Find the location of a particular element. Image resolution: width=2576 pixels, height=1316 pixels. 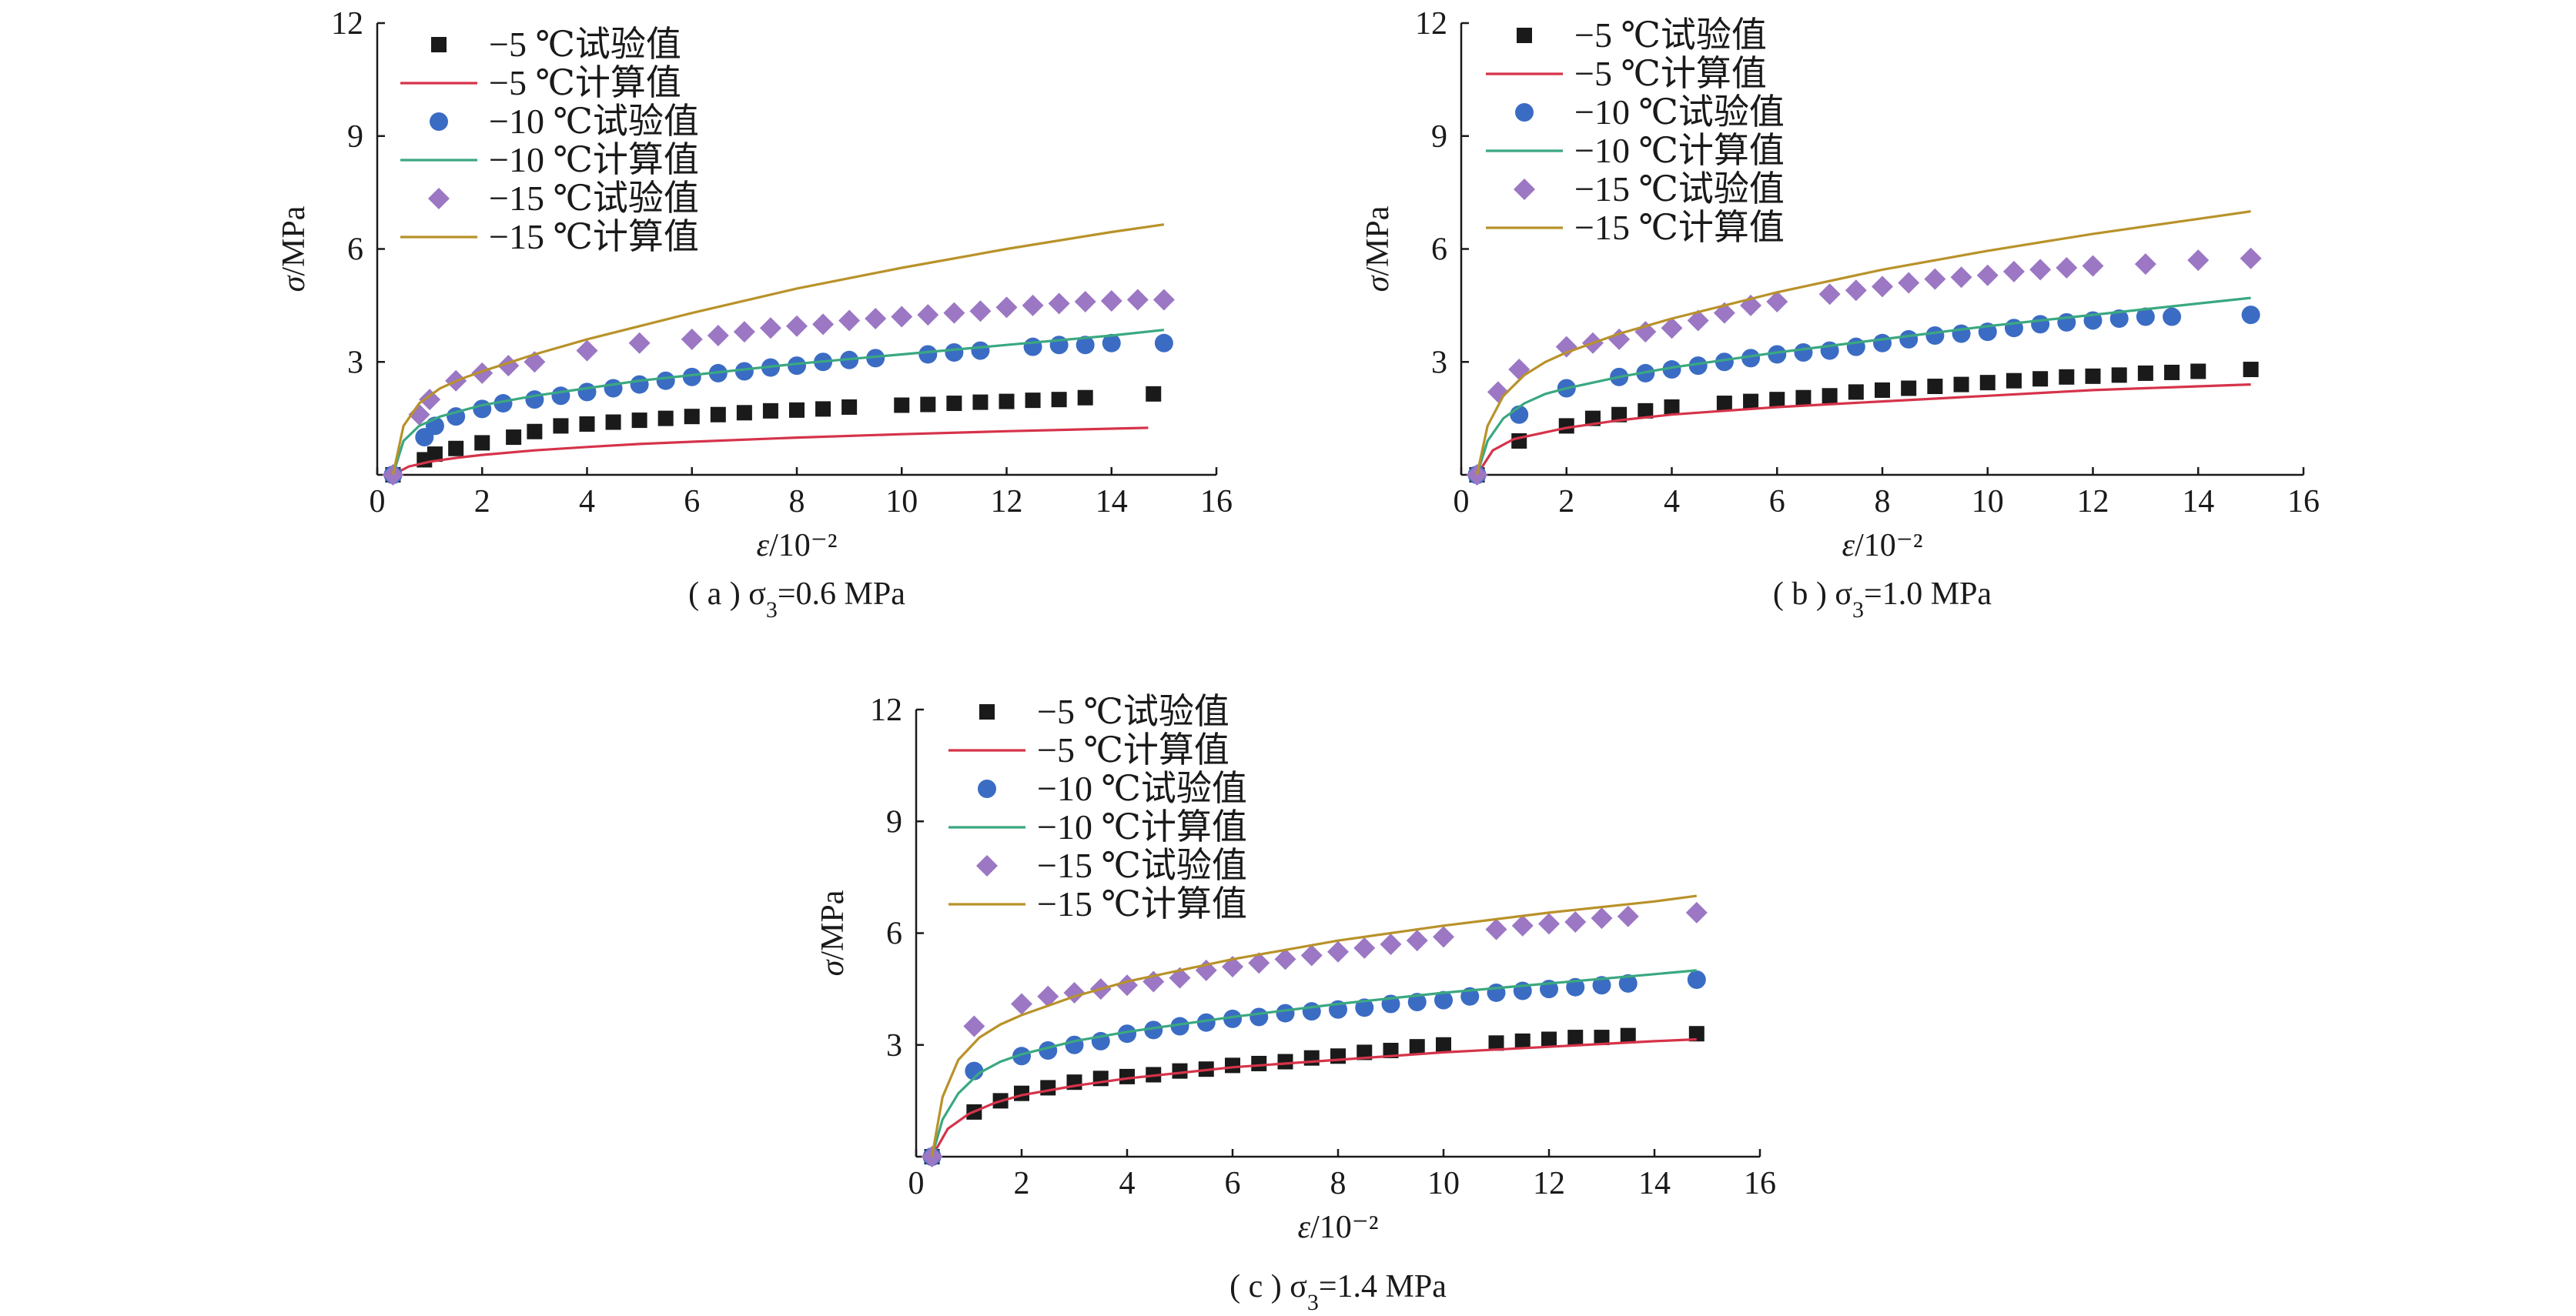

x-tick-label: 8 is located at coordinates (797, 502).